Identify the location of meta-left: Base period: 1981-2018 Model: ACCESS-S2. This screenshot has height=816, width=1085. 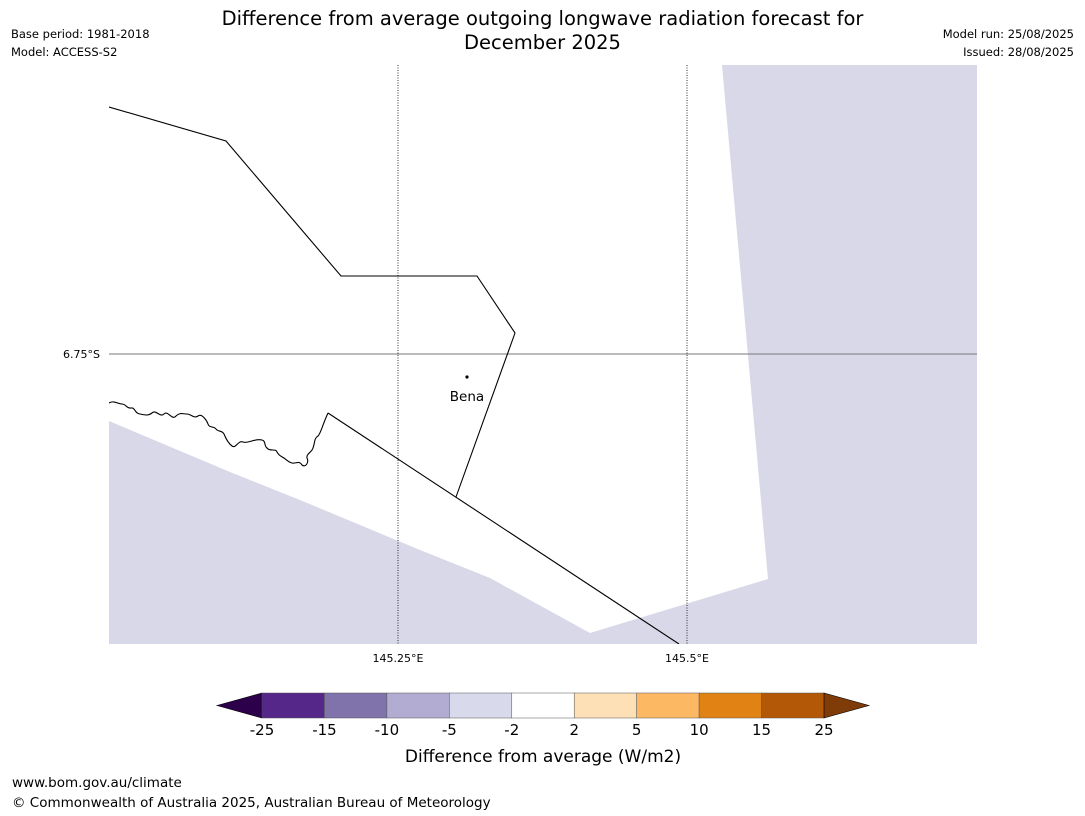
(80, 43).